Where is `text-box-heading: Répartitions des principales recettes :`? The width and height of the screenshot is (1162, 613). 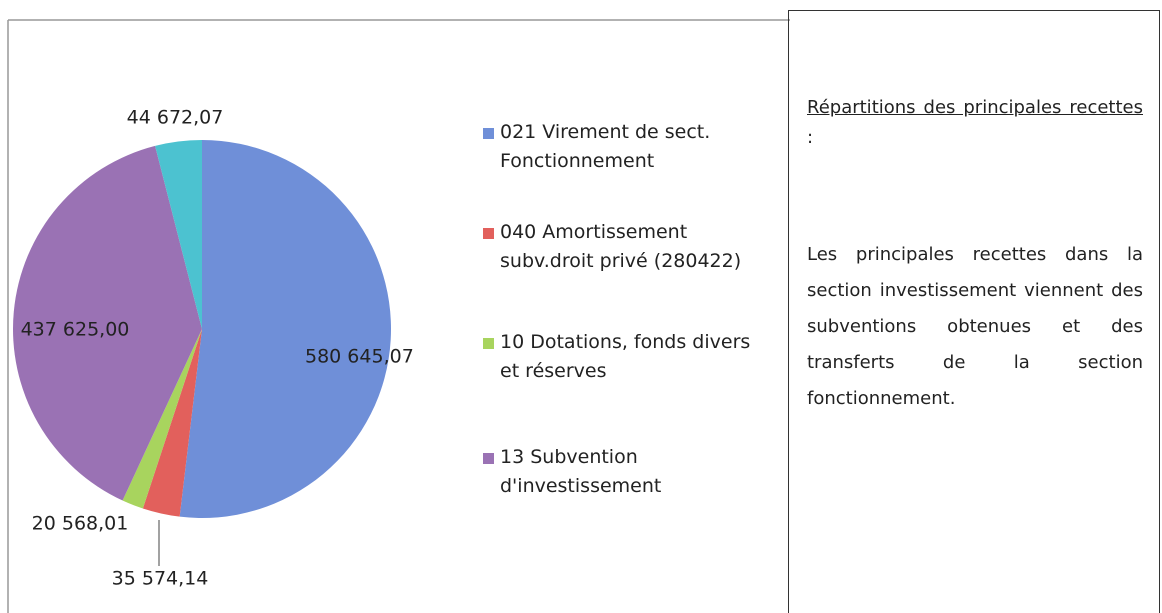 text-box-heading: Répartitions des principales recettes : is located at coordinates (975, 123).